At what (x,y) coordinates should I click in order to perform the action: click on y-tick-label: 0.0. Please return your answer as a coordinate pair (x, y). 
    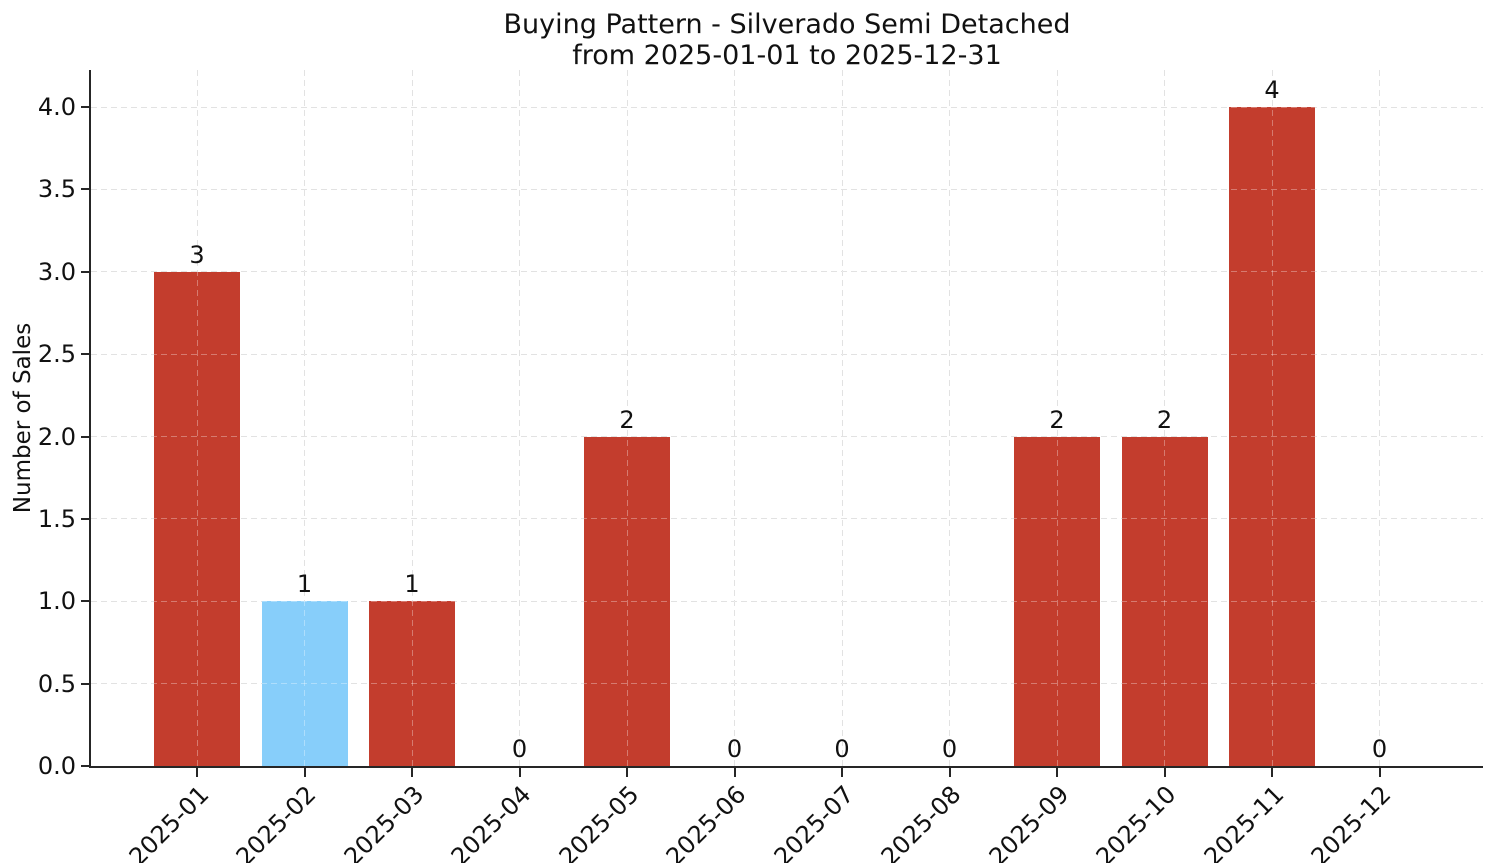
    Looking at the image, I should click on (56, 766).